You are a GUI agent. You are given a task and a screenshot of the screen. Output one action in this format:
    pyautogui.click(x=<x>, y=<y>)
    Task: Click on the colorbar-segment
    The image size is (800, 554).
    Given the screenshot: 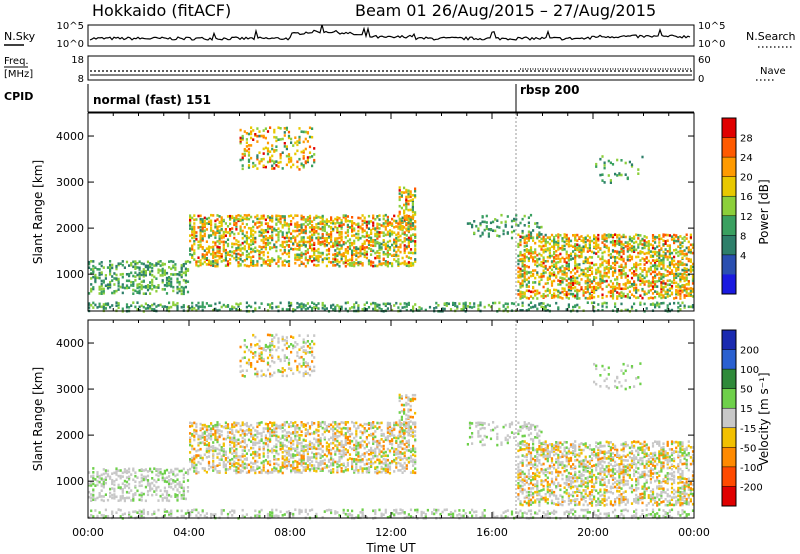 What is the action you would take?
    pyautogui.click(x=729, y=128)
    